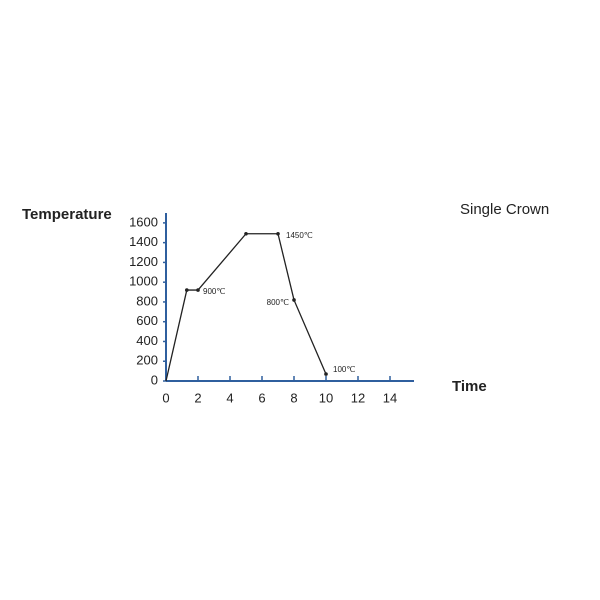 This screenshot has width=600, height=600. I want to click on y-tick-label: 1400, so click(143, 241).